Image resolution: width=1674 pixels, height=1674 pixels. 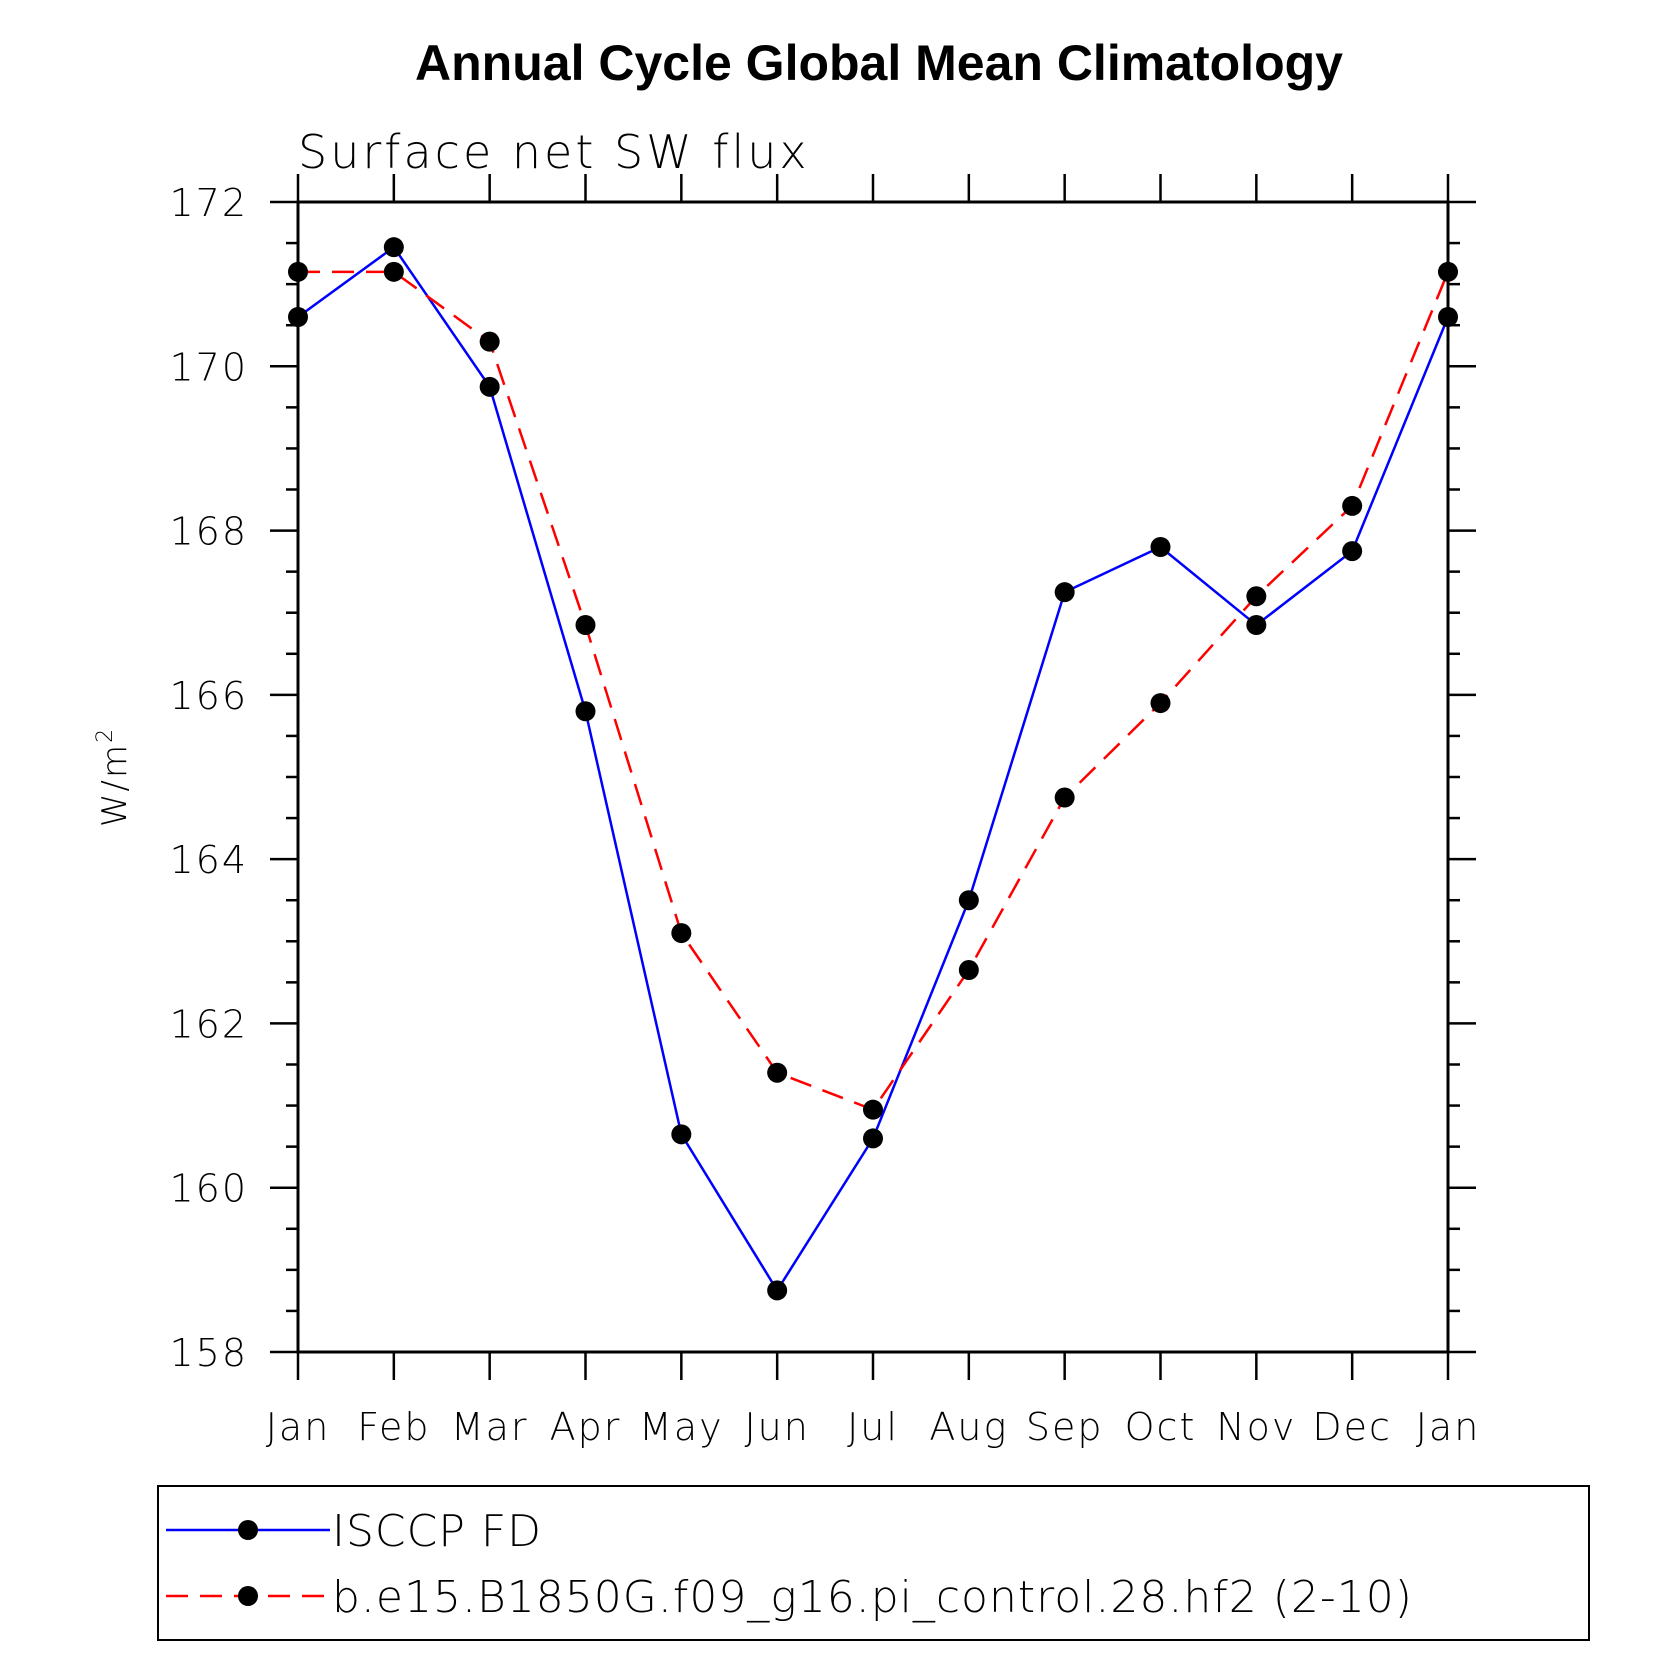 What do you see at coordinates (115, 785) in the screenshot?
I see `y-axis-label-text: W/m` at bounding box center [115, 785].